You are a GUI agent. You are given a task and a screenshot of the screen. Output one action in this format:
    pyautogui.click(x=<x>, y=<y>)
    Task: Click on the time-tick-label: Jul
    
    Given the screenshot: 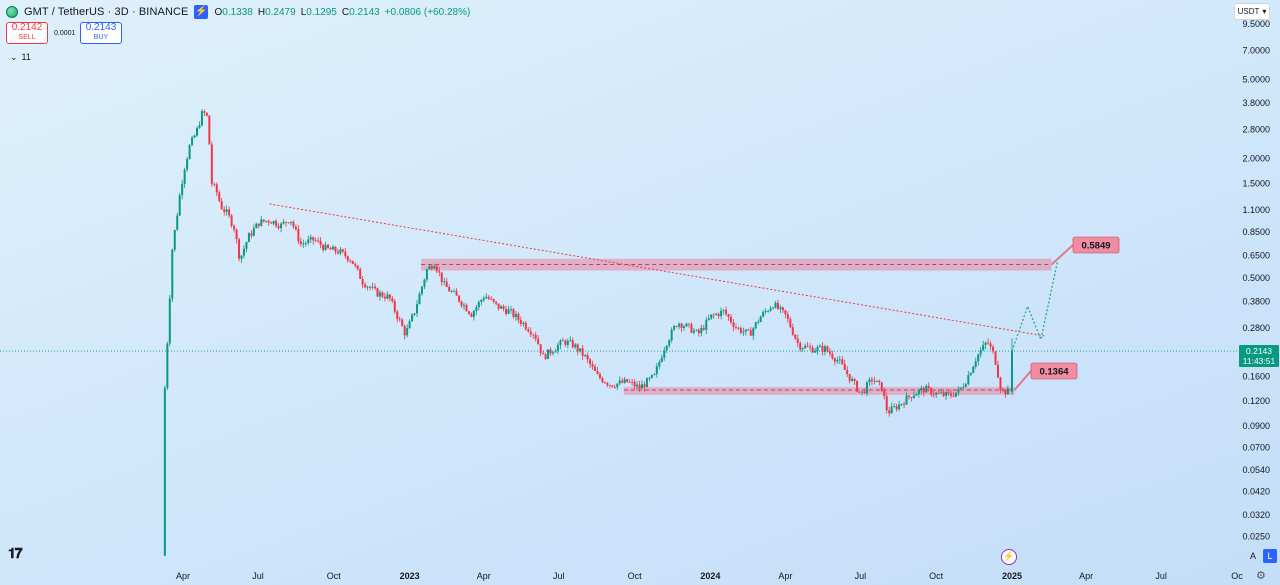 What is the action you would take?
    pyautogui.click(x=1161, y=576)
    